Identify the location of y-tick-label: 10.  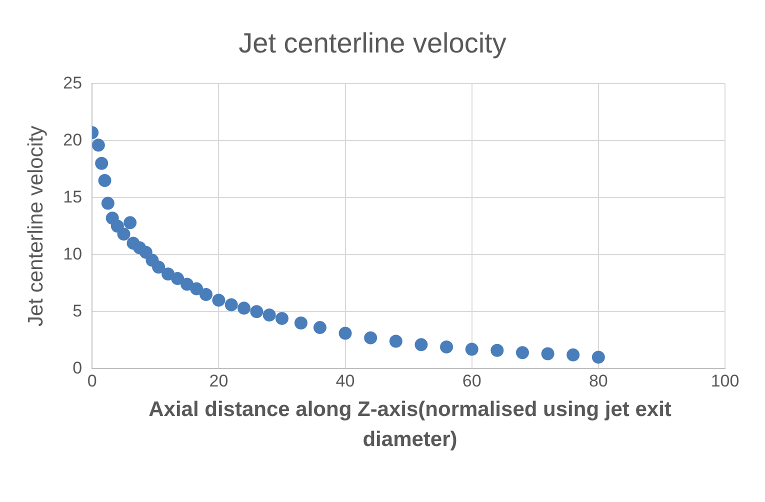
(72, 254).